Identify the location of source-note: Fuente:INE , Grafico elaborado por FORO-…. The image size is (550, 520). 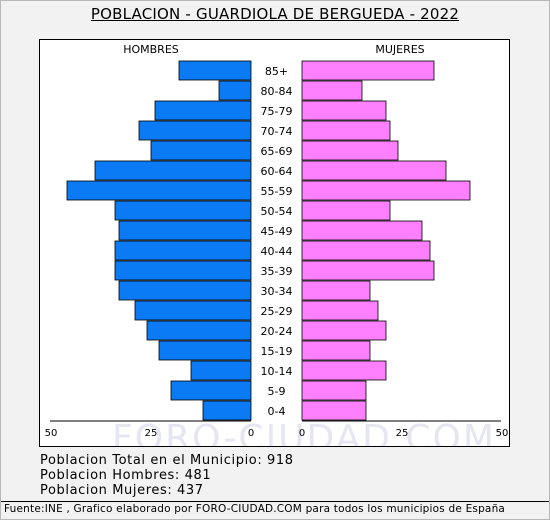
(255, 509).